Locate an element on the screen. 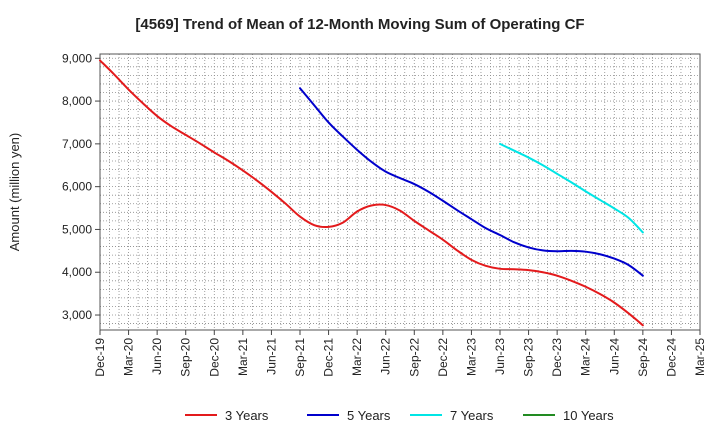 This screenshot has width=720, height=440. y-tick-label: 6,000 is located at coordinates (77, 187).